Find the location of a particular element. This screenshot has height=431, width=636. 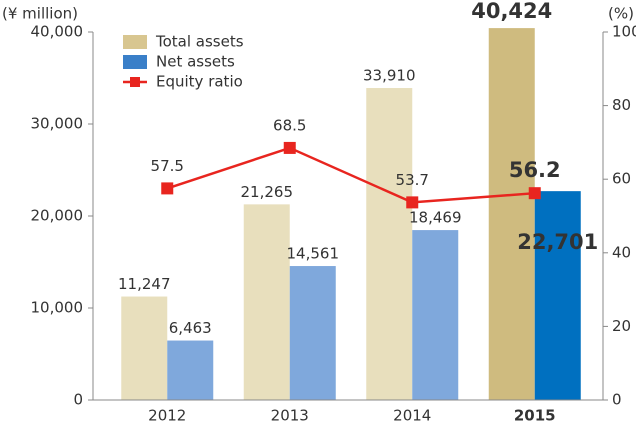

legend-label: Total assets is located at coordinates (199, 42).